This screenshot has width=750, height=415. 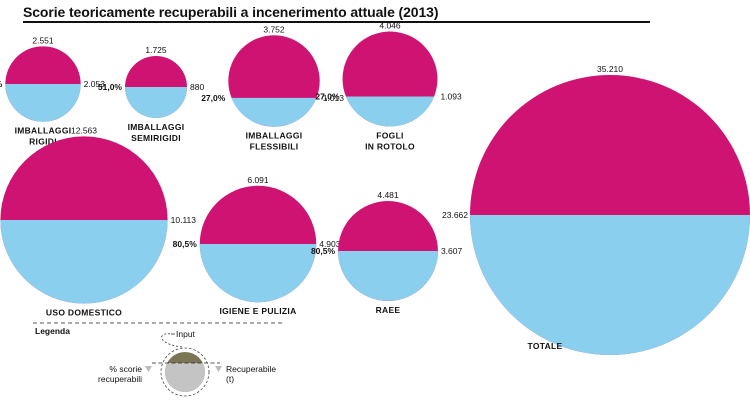 What do you see at coordinates (323, 251) in the screenshot?
I see `percent-value-raee: 80,5%` at bounding box center [323, 251].